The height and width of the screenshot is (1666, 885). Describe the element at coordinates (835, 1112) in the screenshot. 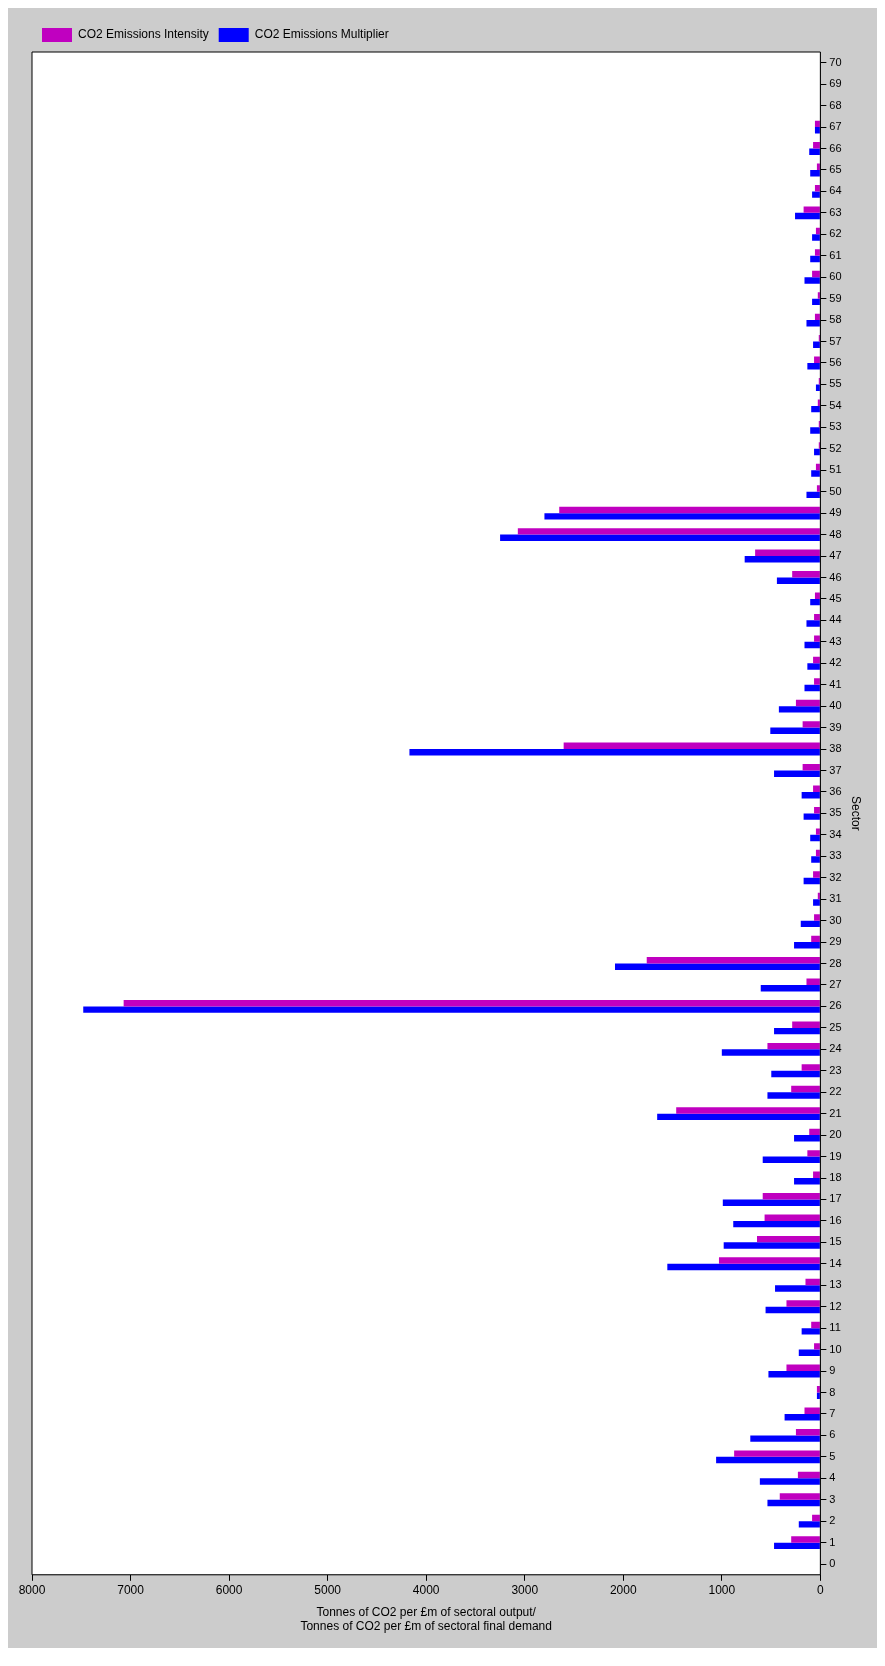

I see `y-tick-label: 21` at that location.